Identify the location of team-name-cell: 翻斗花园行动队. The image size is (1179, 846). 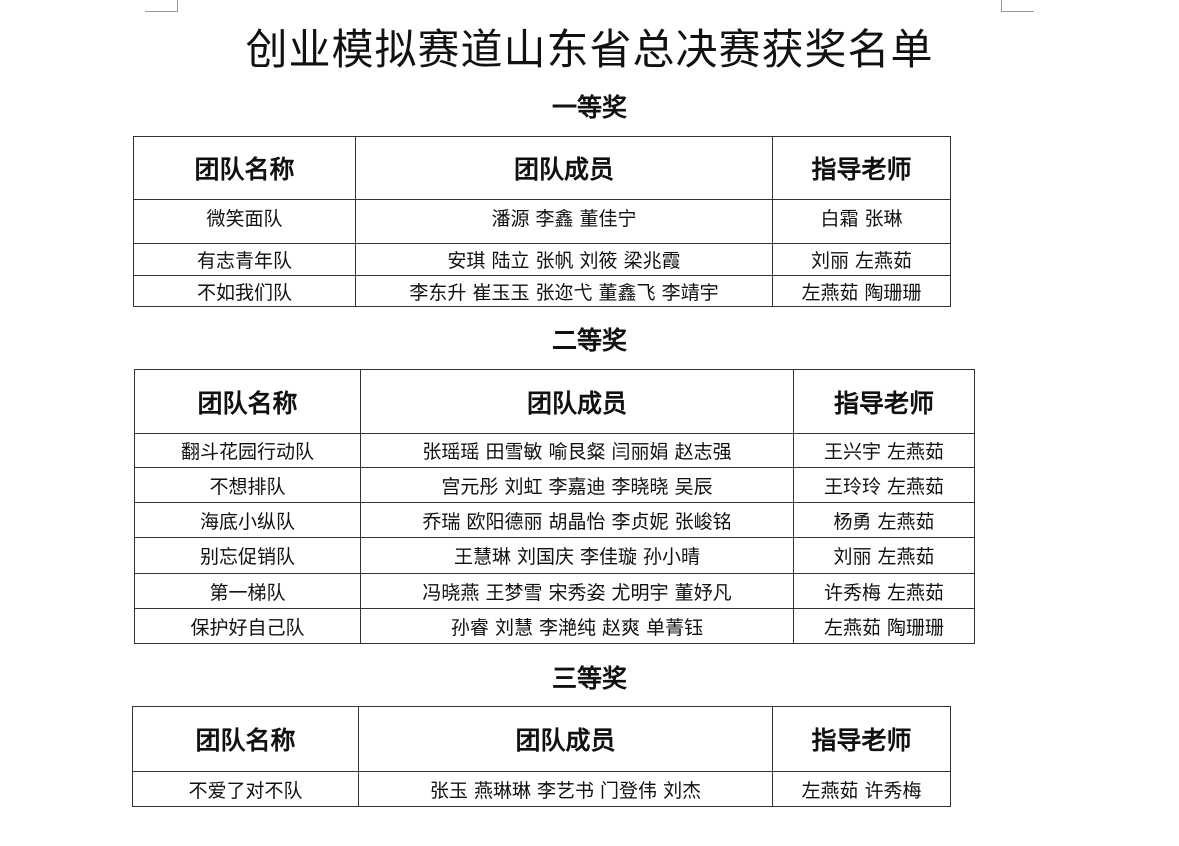
(247, 450).